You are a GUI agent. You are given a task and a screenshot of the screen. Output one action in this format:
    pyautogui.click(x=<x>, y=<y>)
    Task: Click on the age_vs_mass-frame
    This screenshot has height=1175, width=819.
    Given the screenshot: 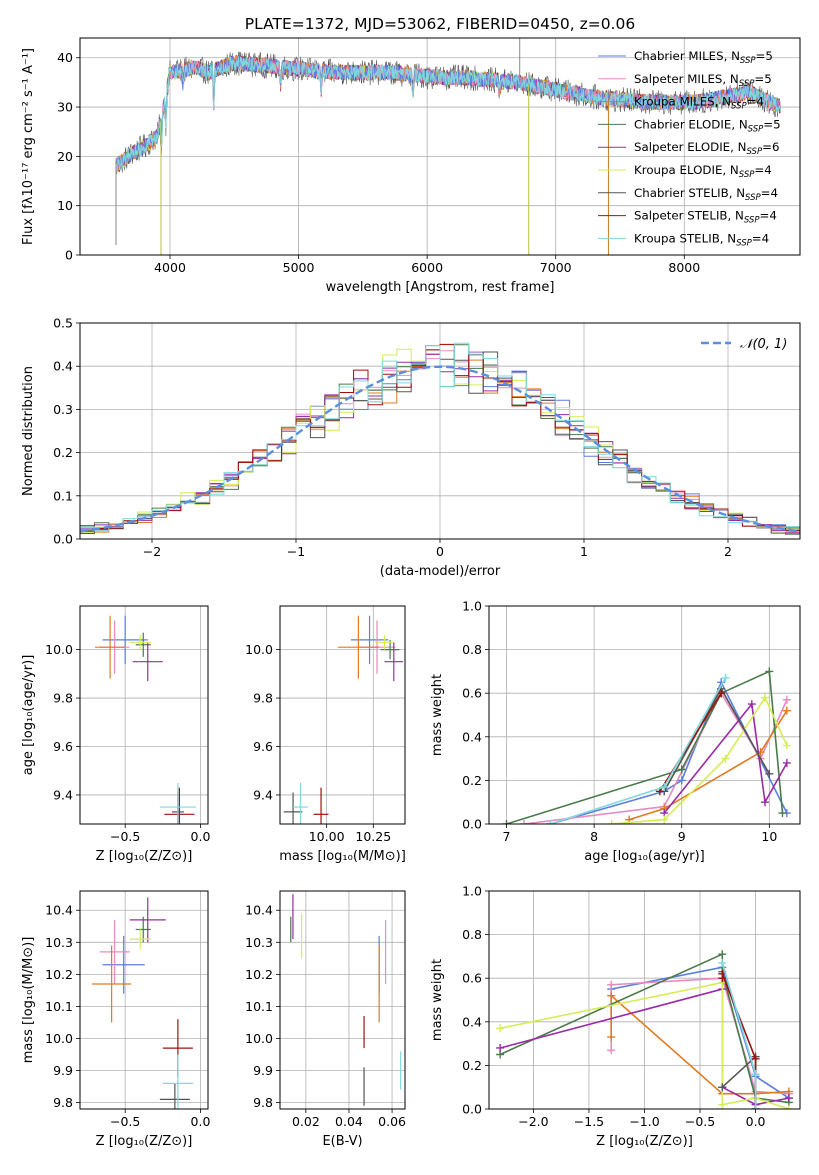 What is the action you would take?
    pyautogui.click(x=342, y=715)
    